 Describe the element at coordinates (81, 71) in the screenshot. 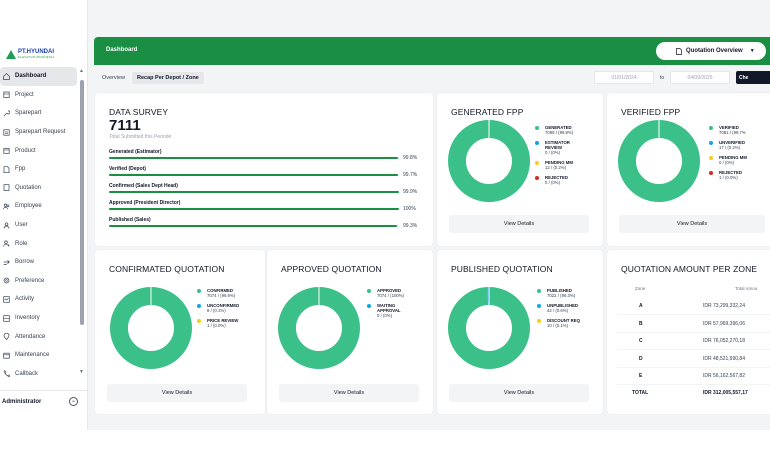

I see `scroll-up-icon: ▲` at that location.